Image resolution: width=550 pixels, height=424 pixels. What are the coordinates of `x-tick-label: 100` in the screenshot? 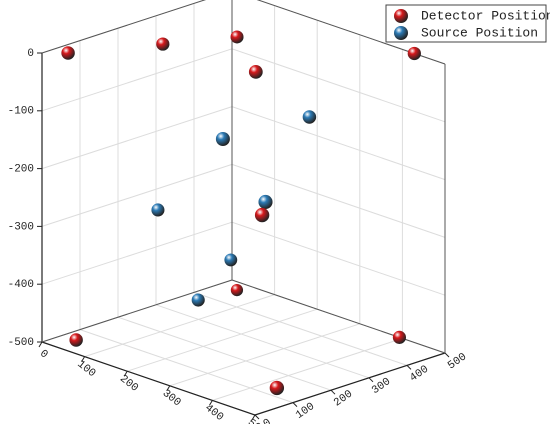 It's located at (86, 369).